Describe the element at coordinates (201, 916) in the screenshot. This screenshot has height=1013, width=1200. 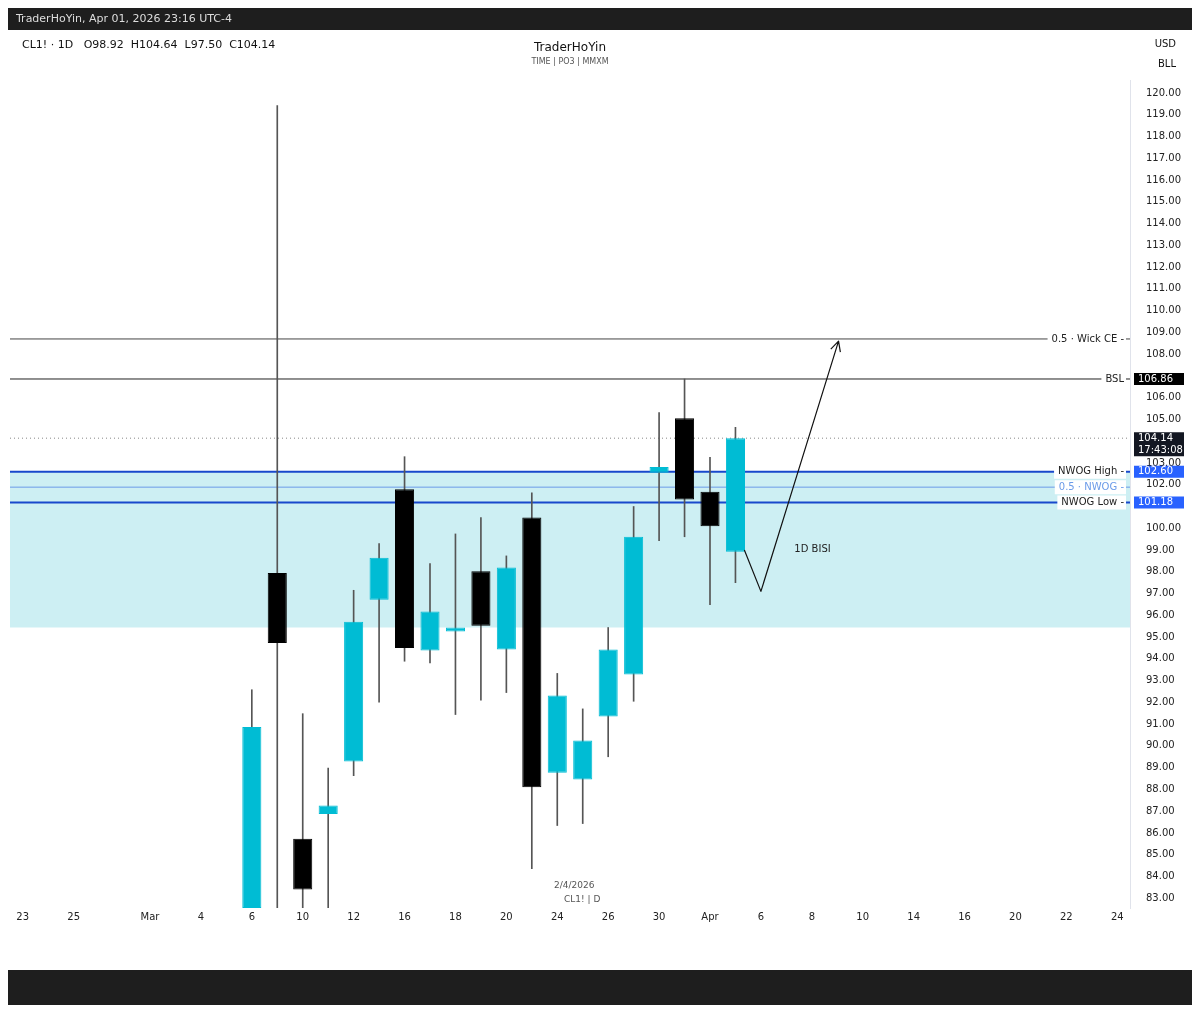
I see `x-tick-label: 4` at that location.